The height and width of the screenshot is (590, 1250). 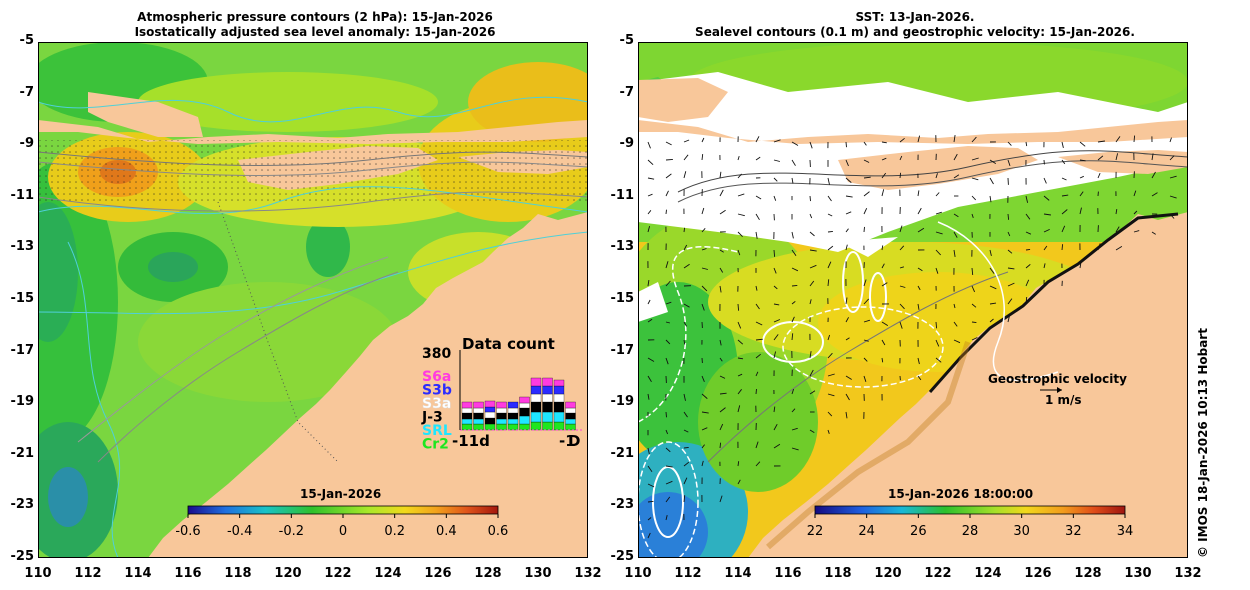 I want to click on latitude-label: -19, so click(x=22, y=402).